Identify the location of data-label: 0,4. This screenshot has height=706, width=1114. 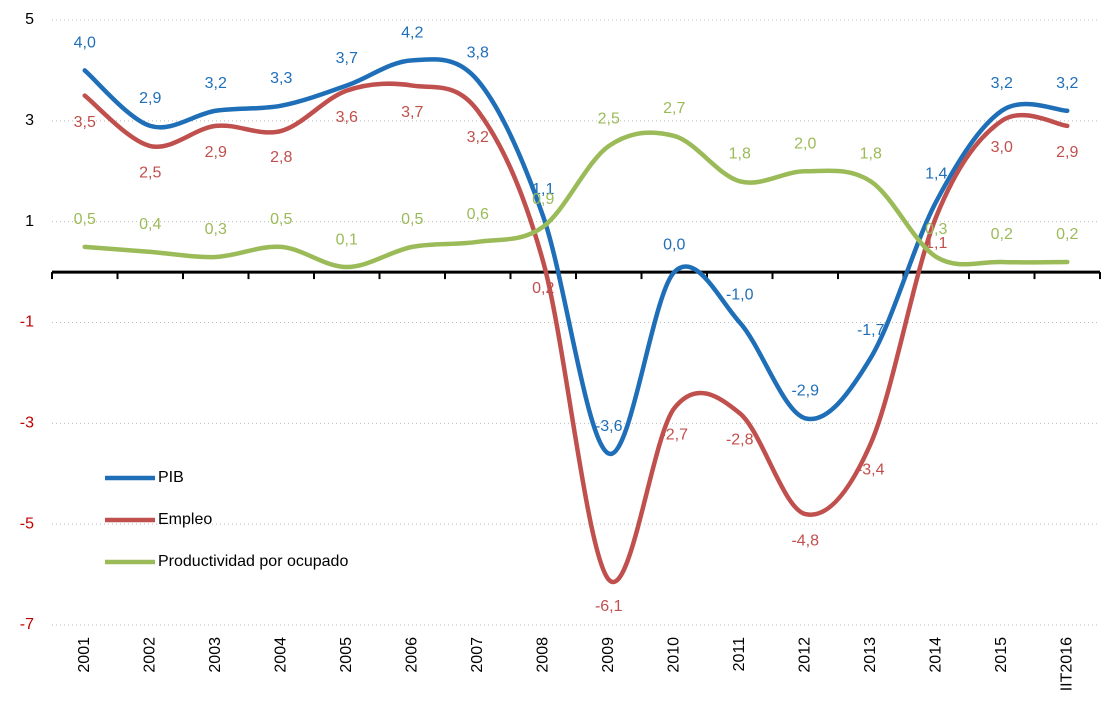
(150, 224).